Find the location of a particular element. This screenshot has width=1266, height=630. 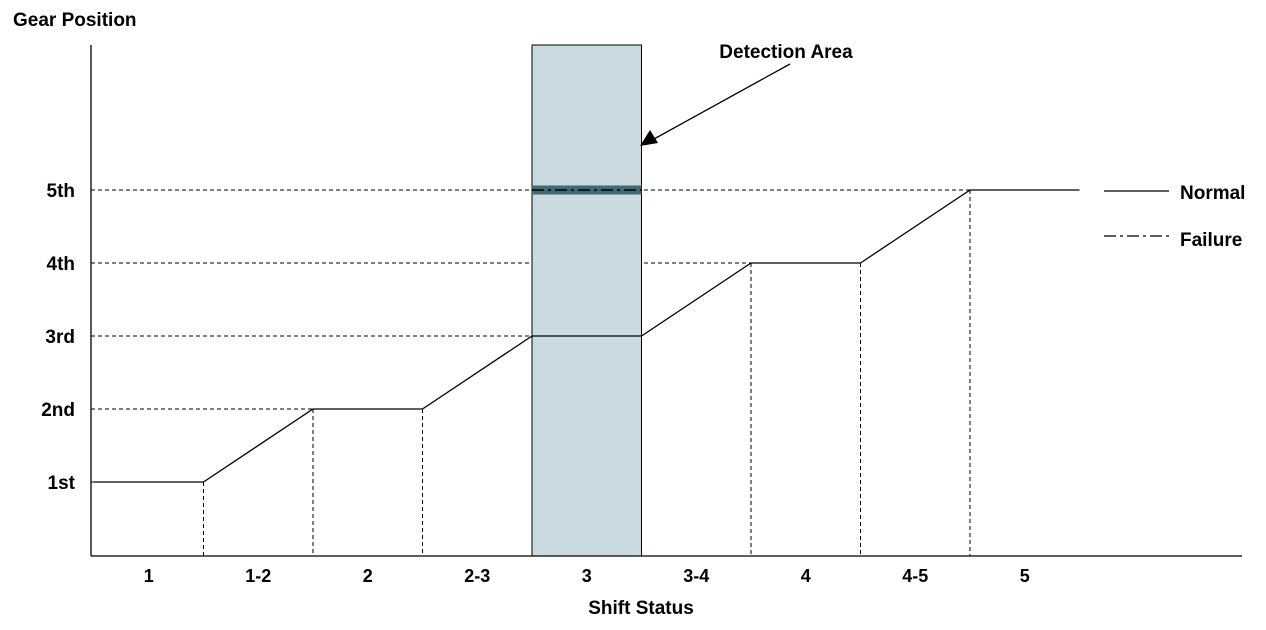

detection-area-layer is located at coordinates (586, 300).